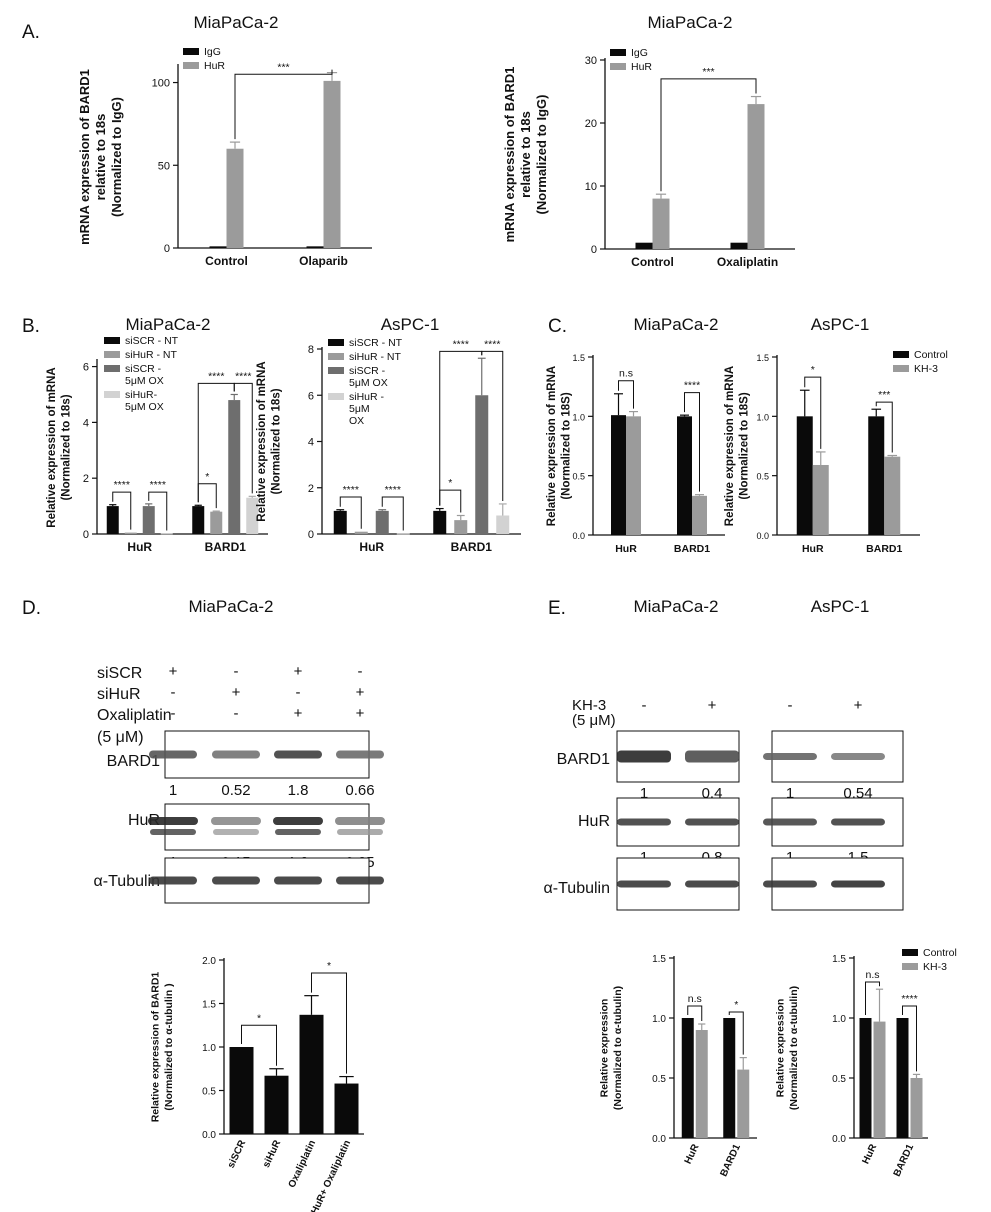 The width and height of the screenshot is (991, 1212). I want to click on chart-e2-ylabel-line: Relative expression, so click(780, 1048).